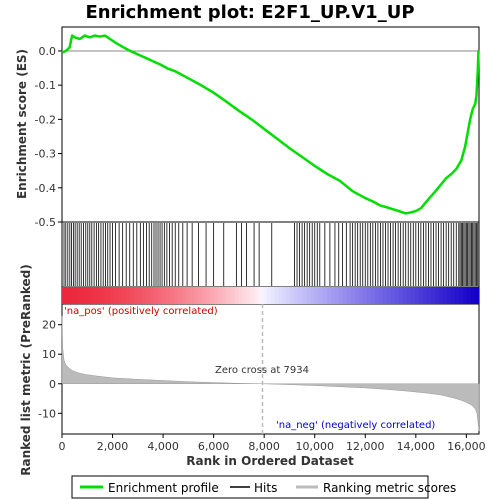 Image resolution: width=500 pixels, height=500 pixels. Describe the element at coordinates (113, 446) in the screenshot. I see `x-tick-label: 2,000` at that location.